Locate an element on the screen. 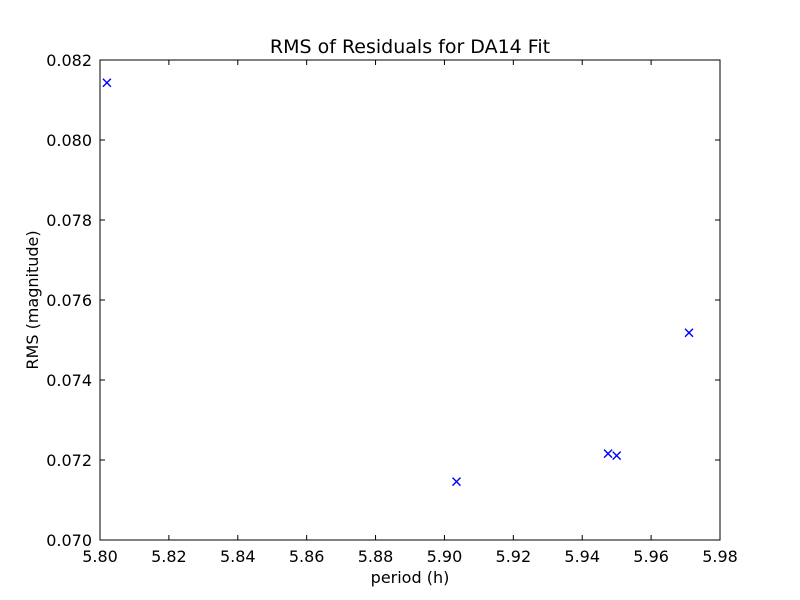 This screenshot has height=600, width=800. x-tick-label: 5.86 is located at coordinates (307, 556).